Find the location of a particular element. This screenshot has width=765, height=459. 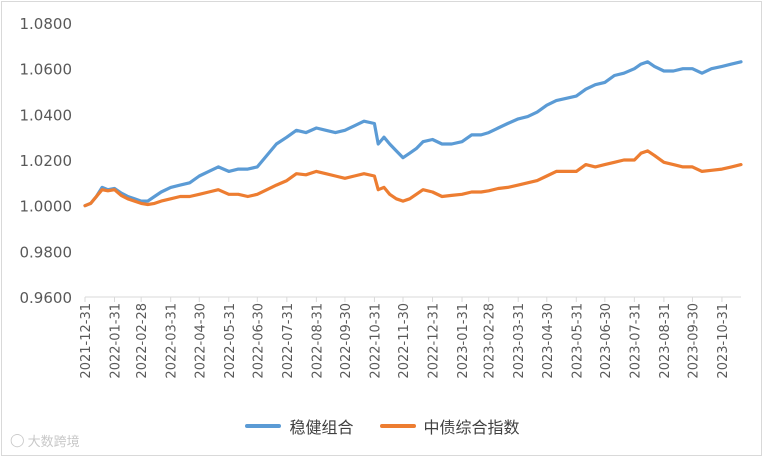

x-tick-label: 2023-03-31 is located at coordinates (519, 341).